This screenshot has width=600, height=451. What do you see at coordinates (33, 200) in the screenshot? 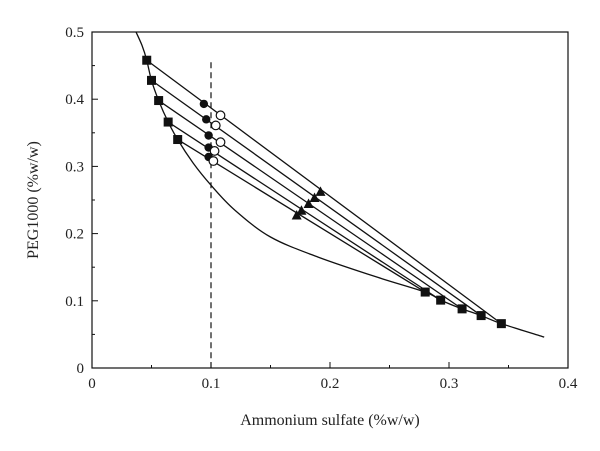
I see `y-axis-title: PEG1000 (%w/w)` at bounding box center [33, 200].